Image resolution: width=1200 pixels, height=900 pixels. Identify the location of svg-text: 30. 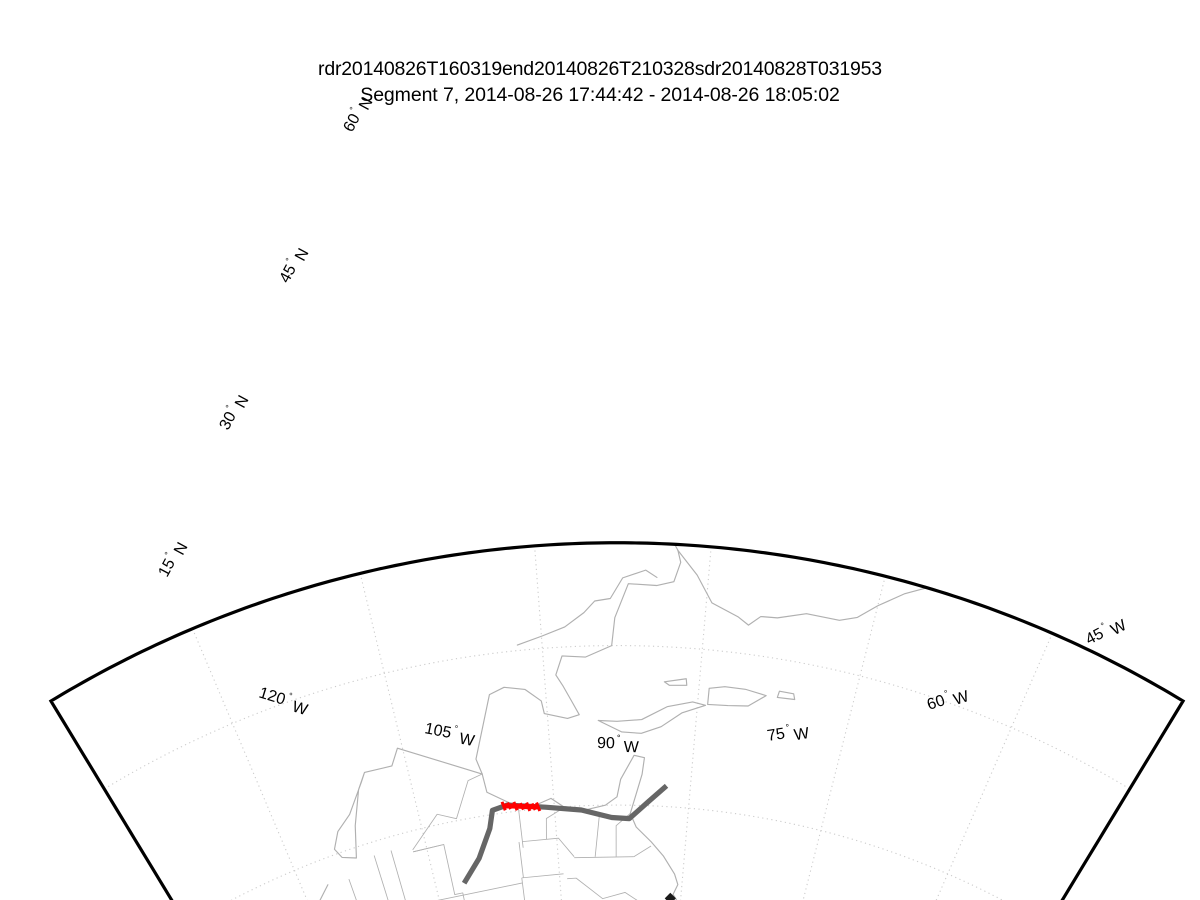
(228, 421).